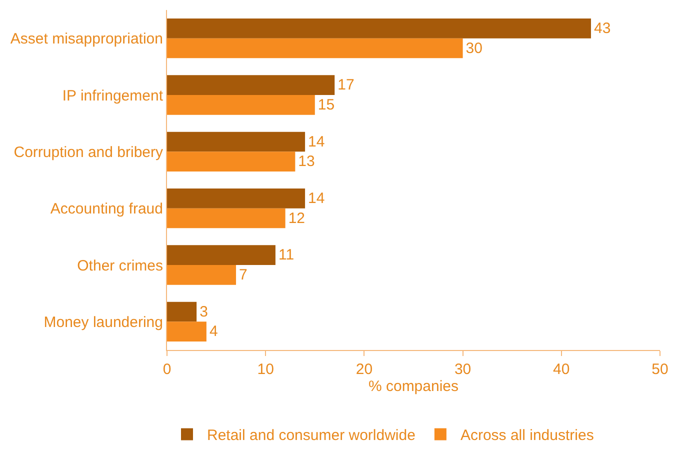 Image resolution: width=690 pixels, height=461 pixels. Describe the element at coordinates (265, 369) in the screenshot. I see `x-tick-label: 10` at that location.